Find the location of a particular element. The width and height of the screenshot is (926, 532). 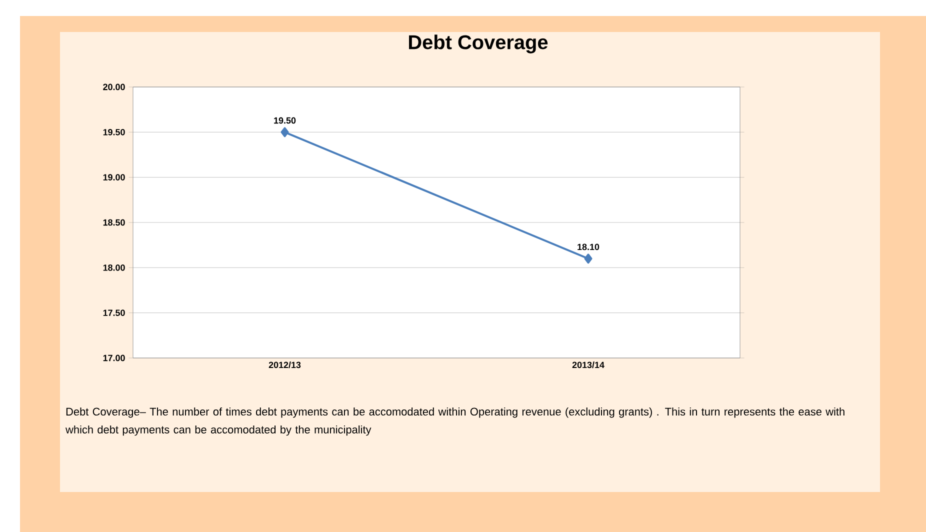

x-tick-label: 2012/13 is located at coordinates (284, 365).